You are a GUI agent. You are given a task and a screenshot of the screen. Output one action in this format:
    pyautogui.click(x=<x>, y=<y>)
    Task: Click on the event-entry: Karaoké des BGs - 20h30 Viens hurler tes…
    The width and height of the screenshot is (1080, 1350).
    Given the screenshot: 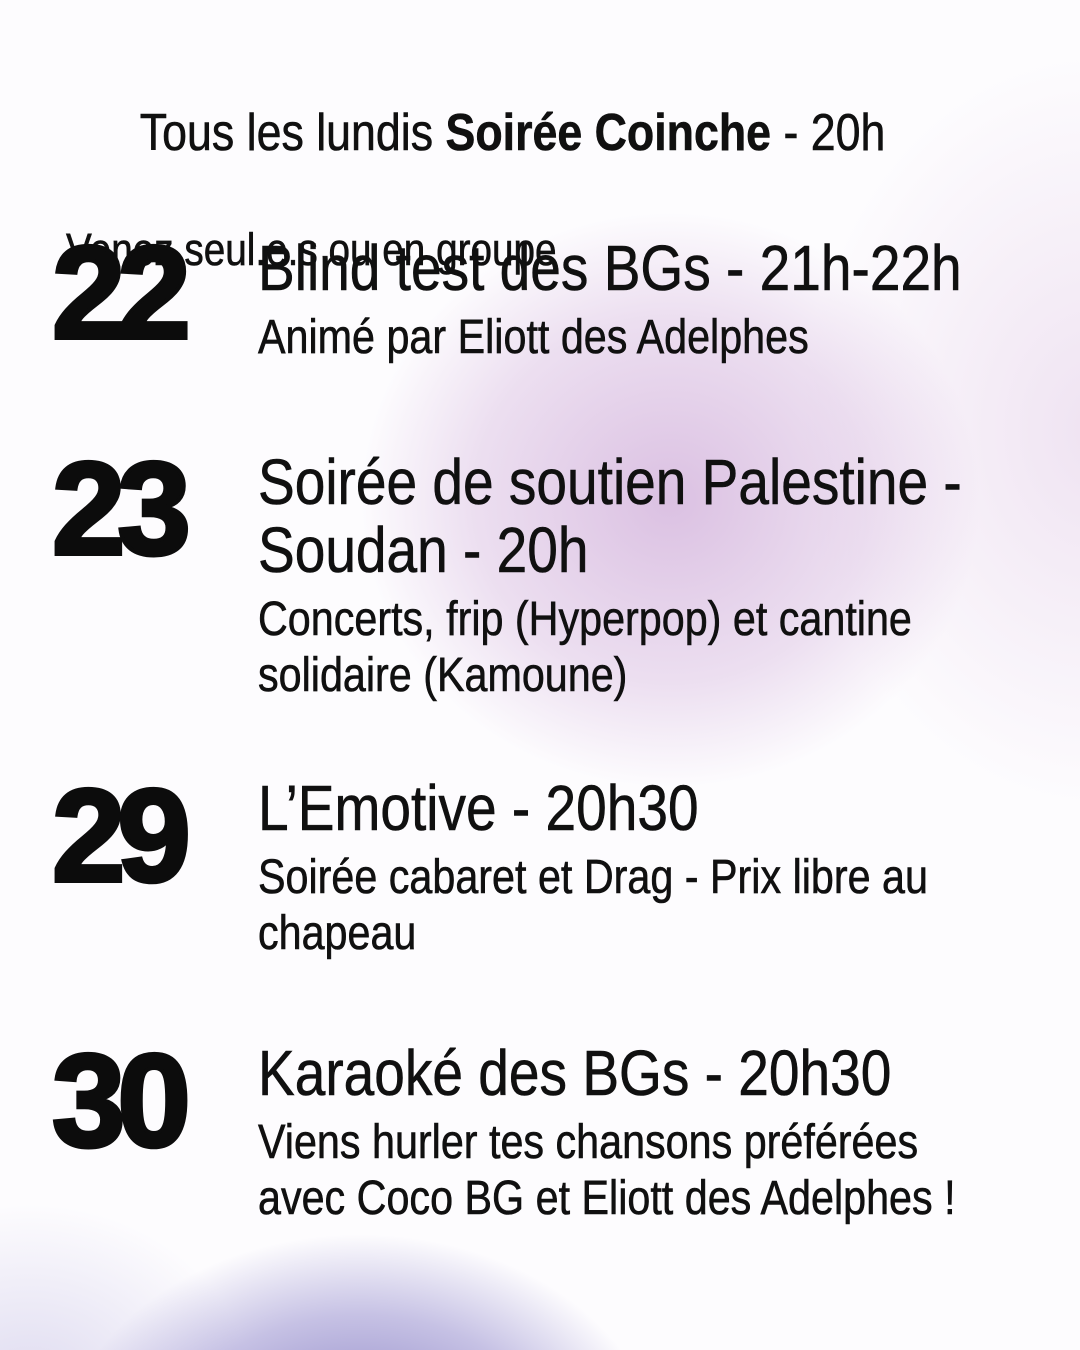 What is the action you would take?
    pyautogui.click(x=663, y=1133)
    